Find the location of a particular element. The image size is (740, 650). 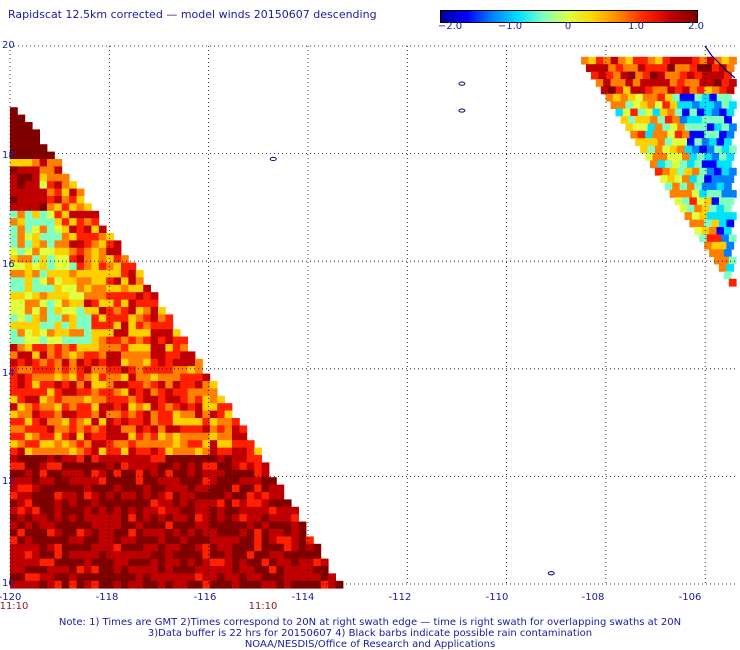

coastline is located at coordinates (720, 62).